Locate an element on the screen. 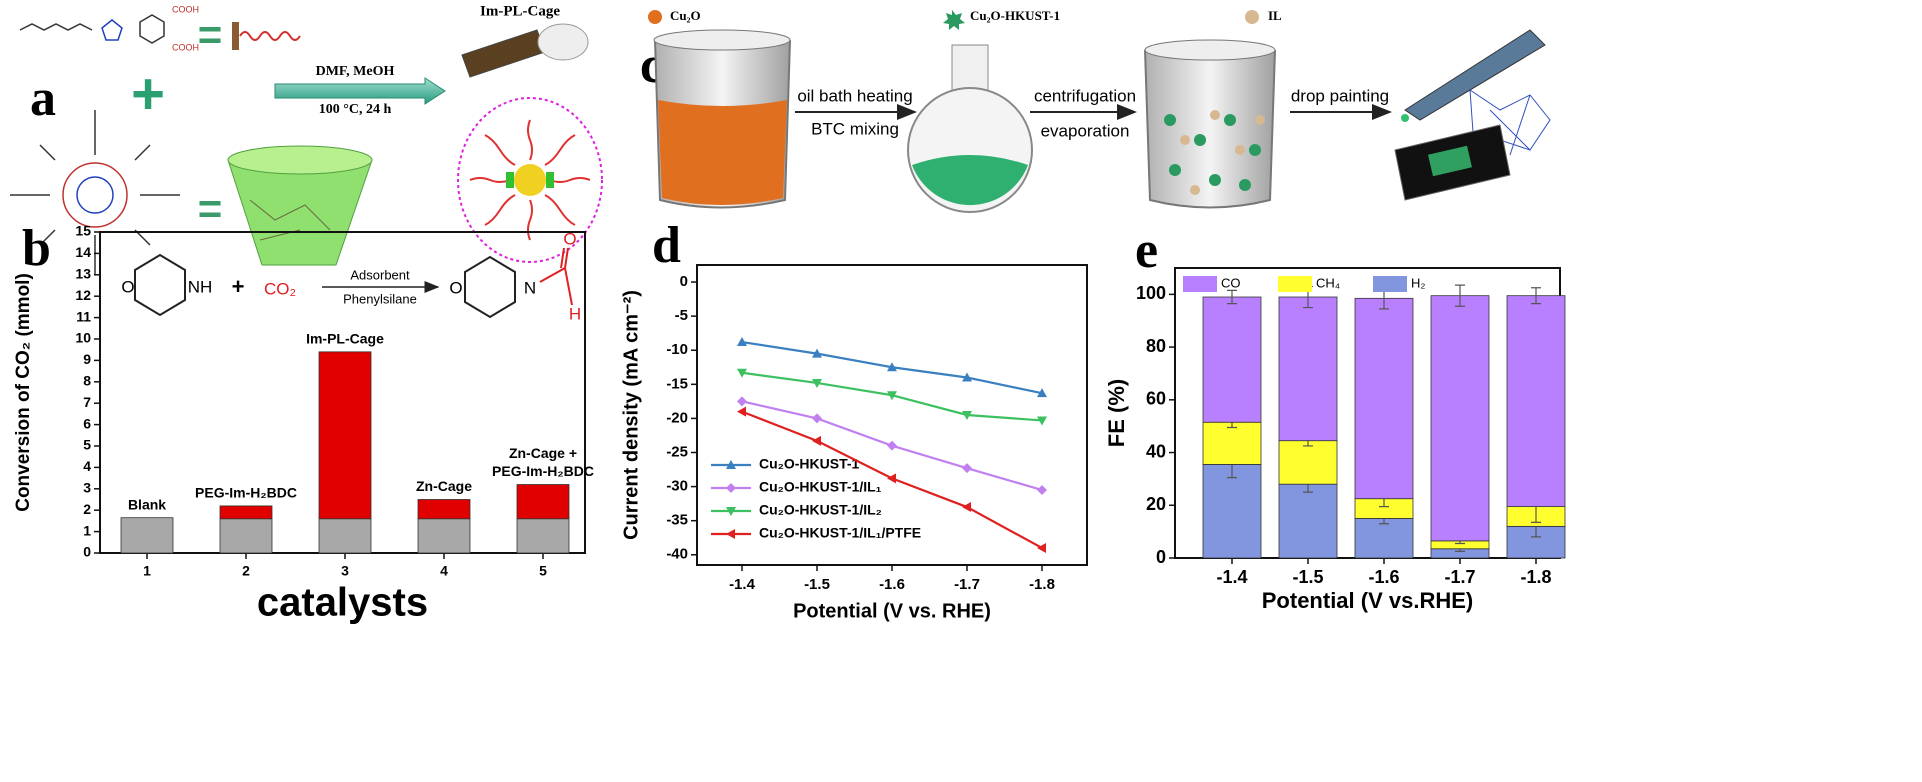 Image resolution: width=1922 pixels, height=782 pixels. y-tick-label: 9 is located at coordinates (87, 359).